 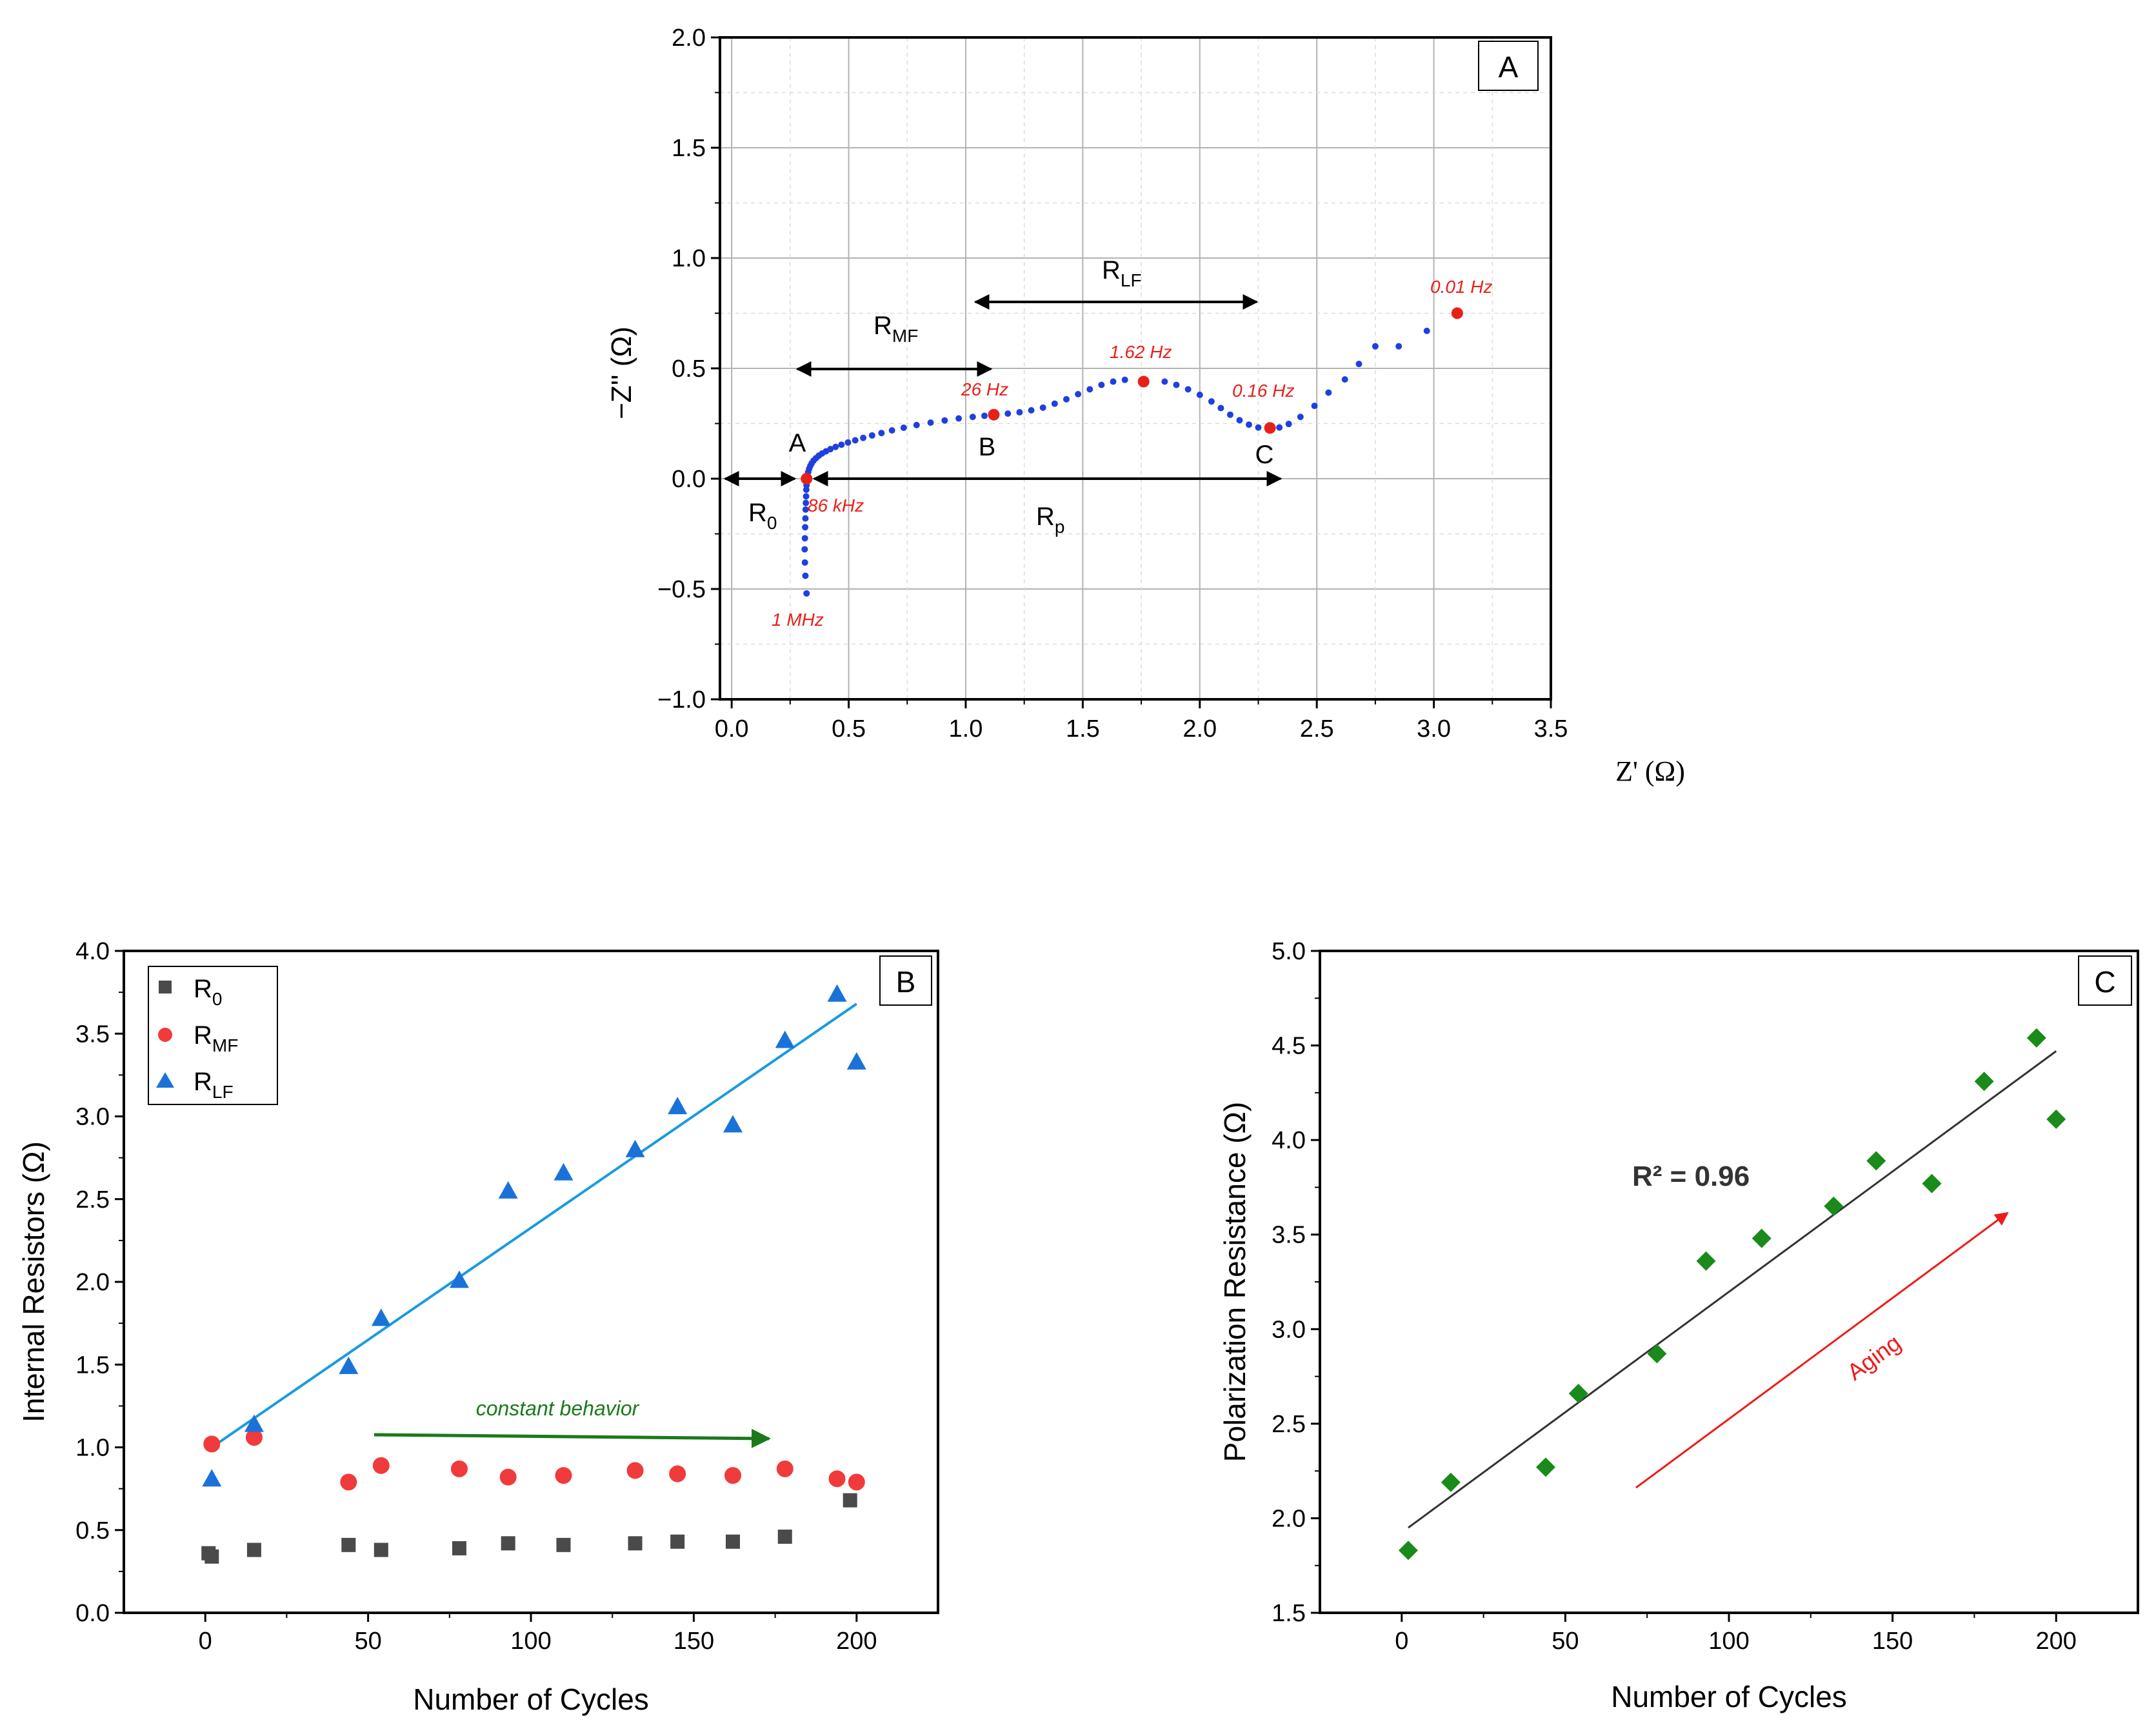 I want to click on y-tick-label: 3.0, so click(x=1289, y=1329).